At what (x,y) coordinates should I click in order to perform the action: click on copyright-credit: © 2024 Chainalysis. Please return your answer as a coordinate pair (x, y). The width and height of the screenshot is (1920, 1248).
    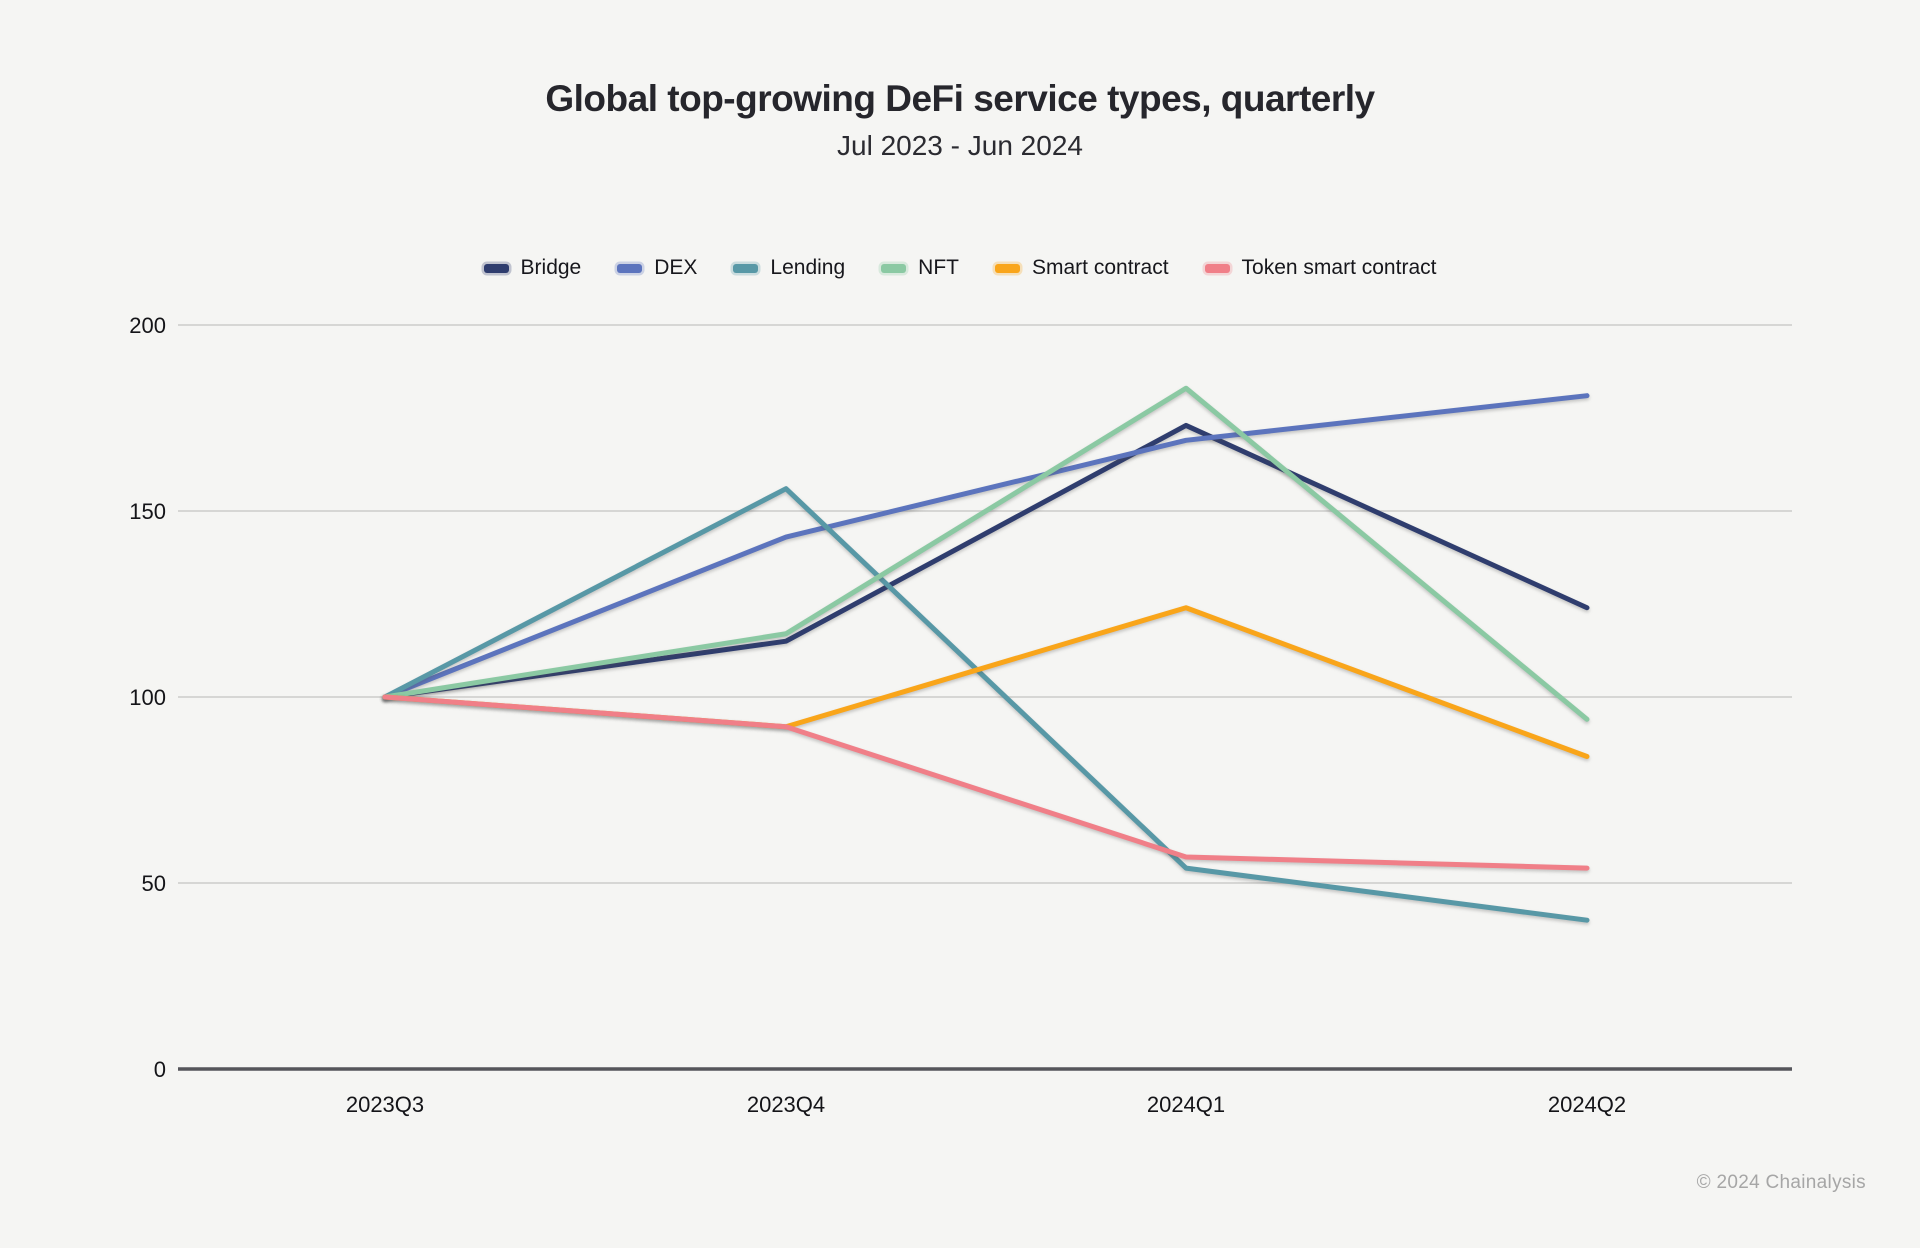
    Looking at the image, I should click on (1781, 1182).